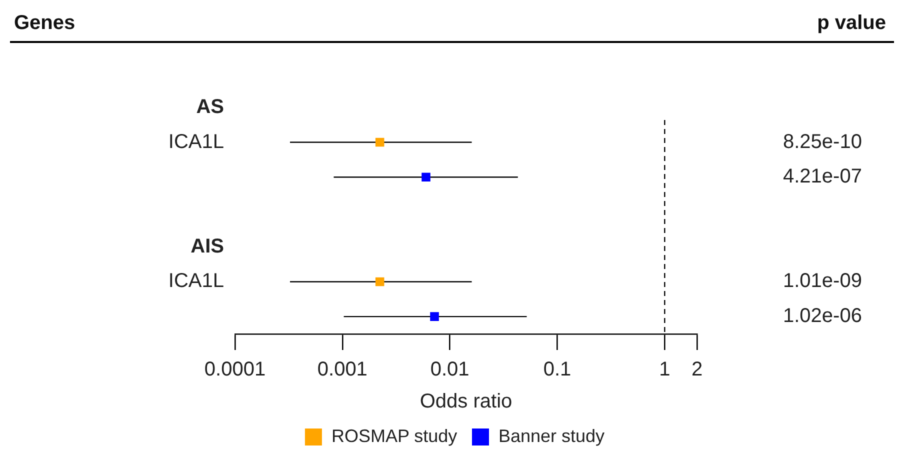 Image resolution: width=902 pixels, height=460 pixels. Describe the element at coordinates (822, 281) in the screenshot. I see `y2-tick-label: 1.01e-09` at that location.